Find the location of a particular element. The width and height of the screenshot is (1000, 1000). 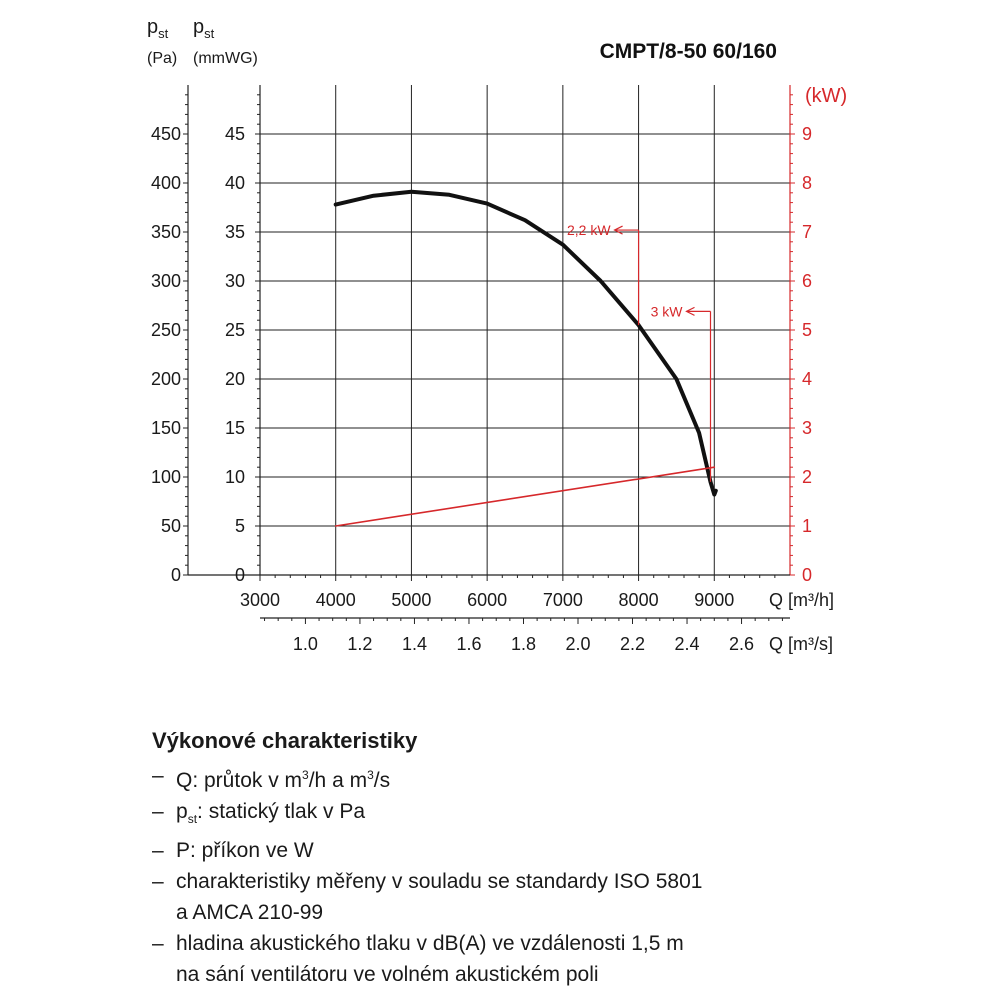

y-axis-kw-tick-label: 7 is located at coordinates (807, 232).